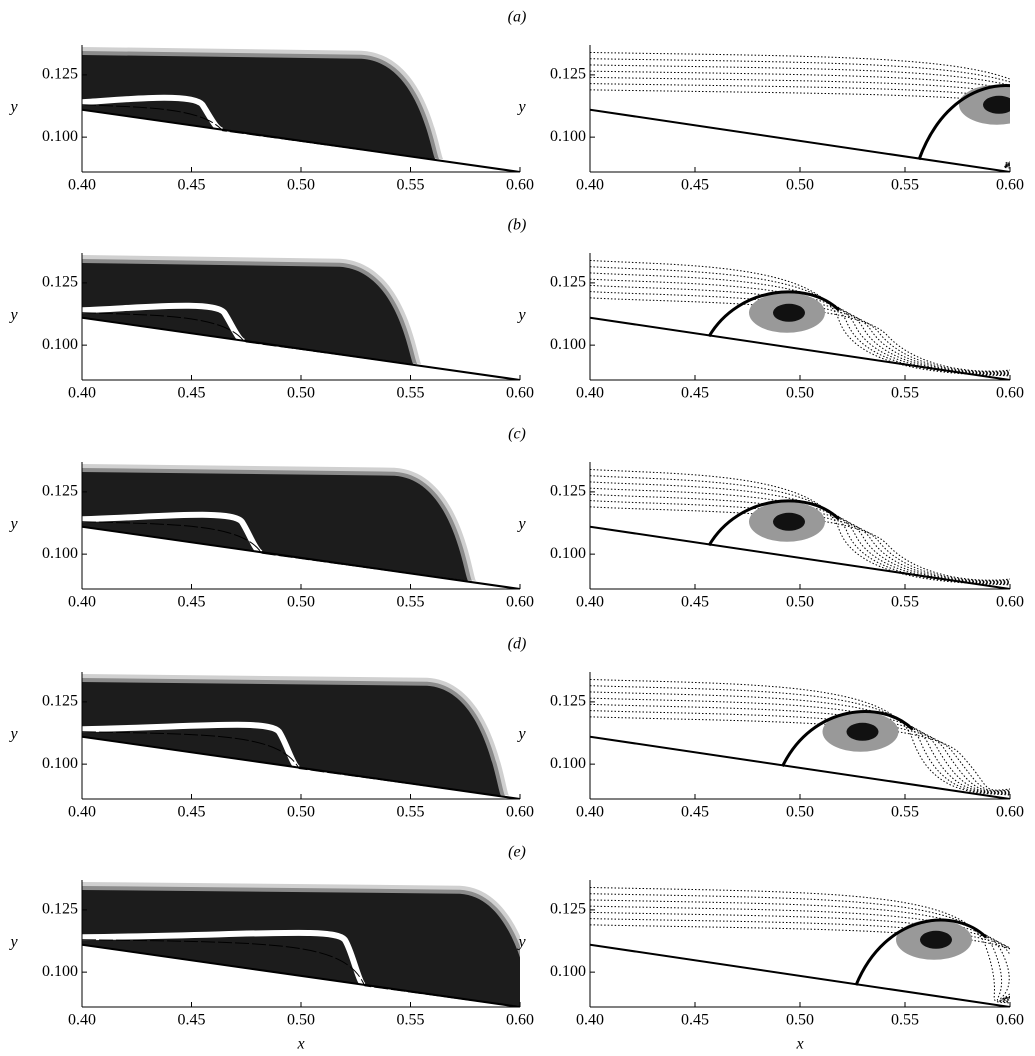  Describe the element at coordinates (799, 1044) in the screenshot. I see `x-axis-label: x` at that location.